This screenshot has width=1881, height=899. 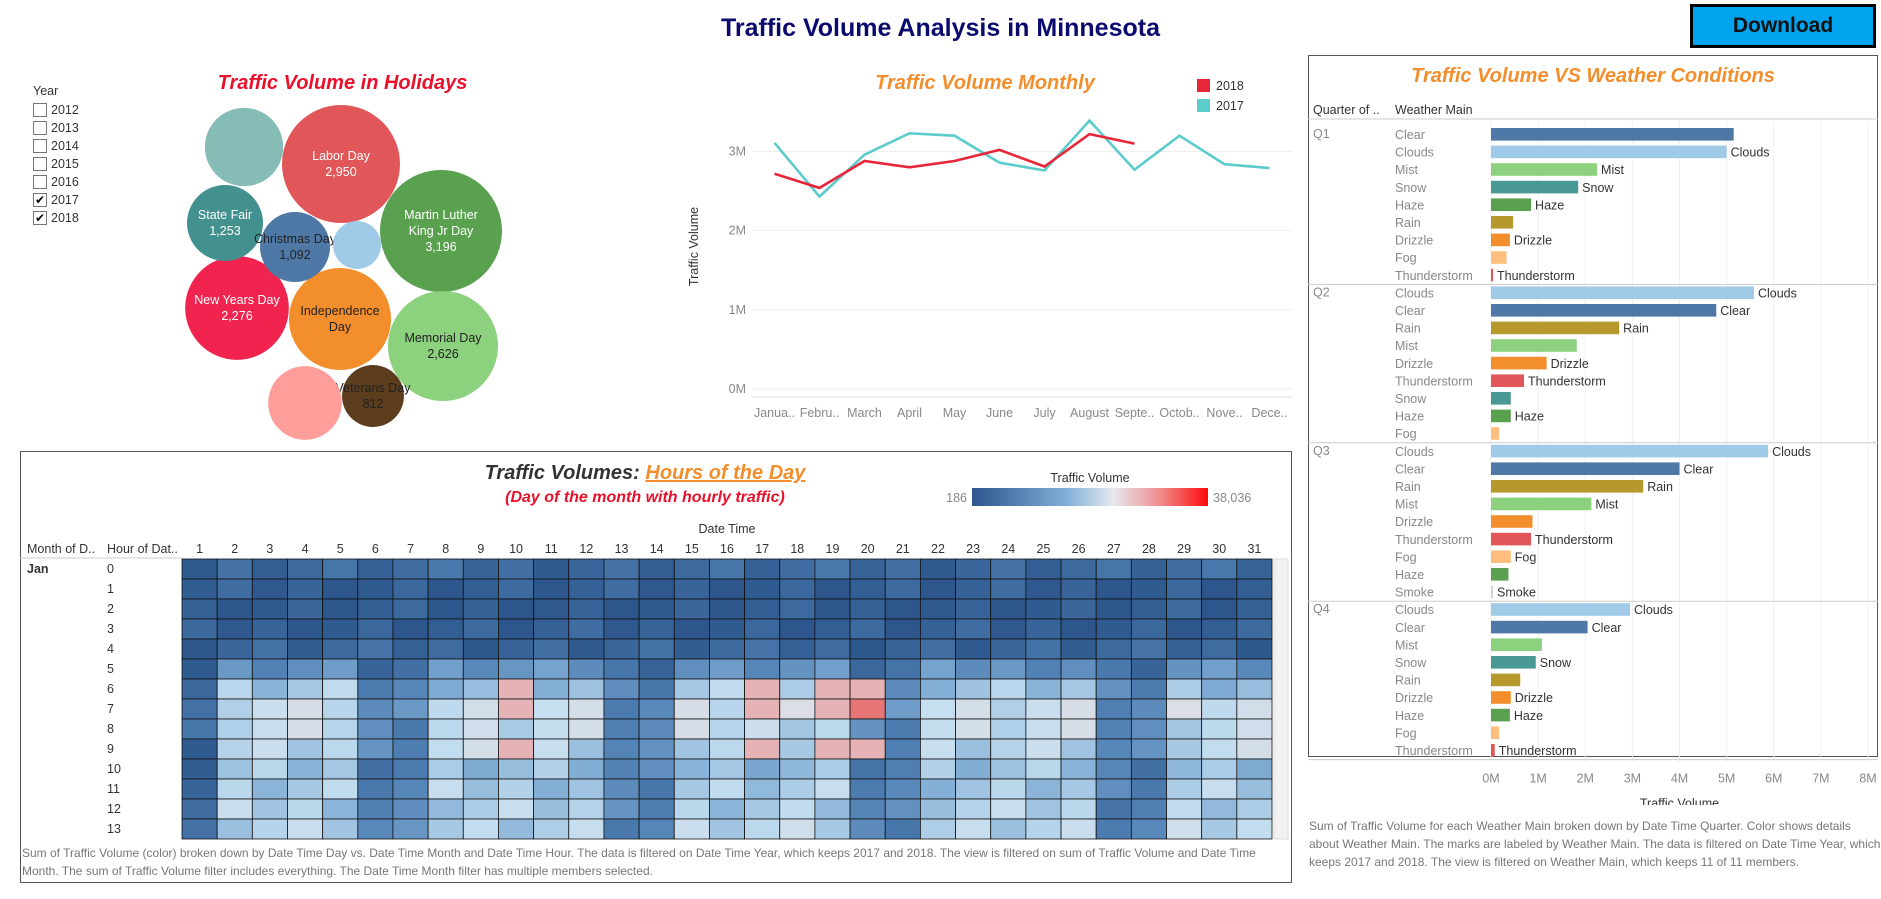 What do you see at coordinates (1021, 158) in the screenshot?
I see `series-line-2017` at bounding box center [1021, 158].